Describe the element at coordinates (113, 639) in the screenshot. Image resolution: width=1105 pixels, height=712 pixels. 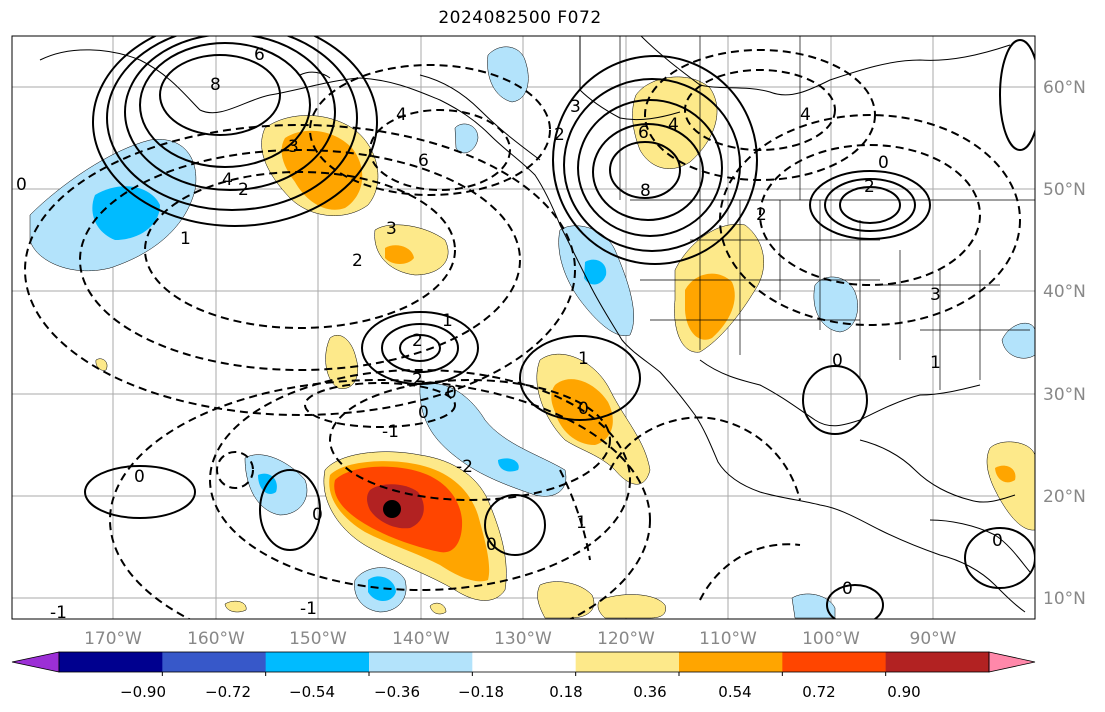
I see `lon-label: 170°W` at that location.